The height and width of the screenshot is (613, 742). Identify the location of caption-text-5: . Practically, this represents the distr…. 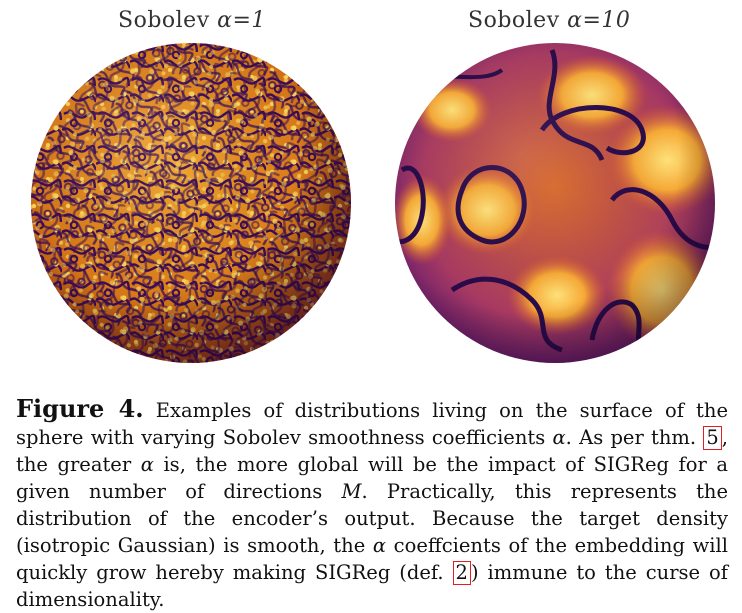
(372, 518).